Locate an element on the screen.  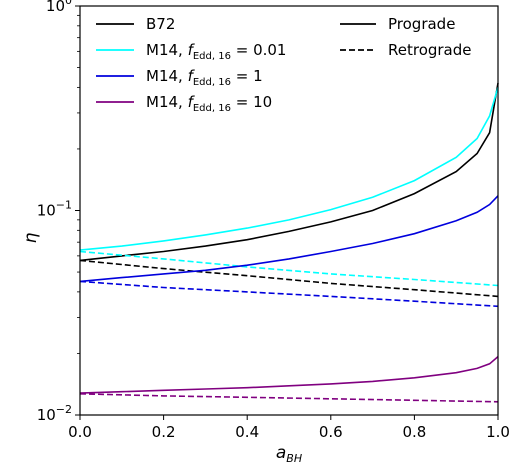
series-line-7-solid is located at coordinates (289, 374).